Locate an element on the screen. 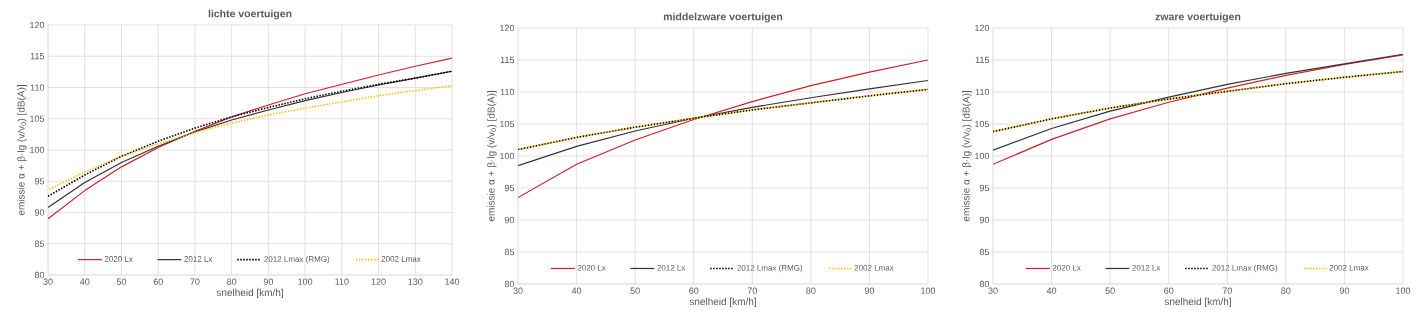 The height and width of the screenshot is (328, 1419). y-tick-label: 80 is located at coordinates (39, 275).